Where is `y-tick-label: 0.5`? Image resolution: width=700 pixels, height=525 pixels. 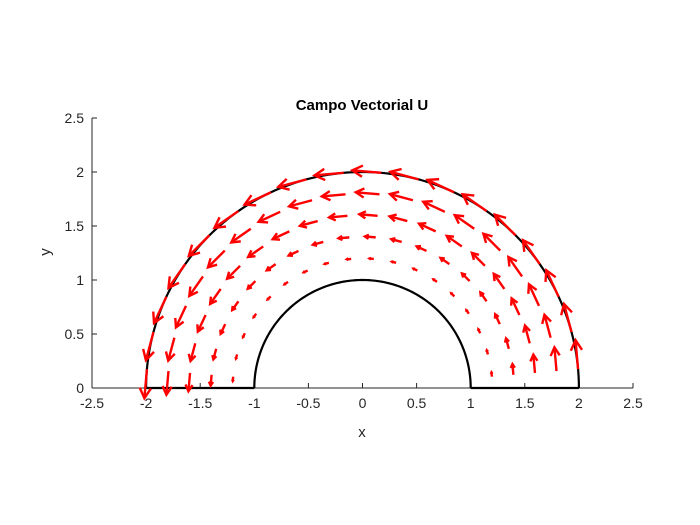
y-tick-label: 0.5 is located at coordinates (75, 334).